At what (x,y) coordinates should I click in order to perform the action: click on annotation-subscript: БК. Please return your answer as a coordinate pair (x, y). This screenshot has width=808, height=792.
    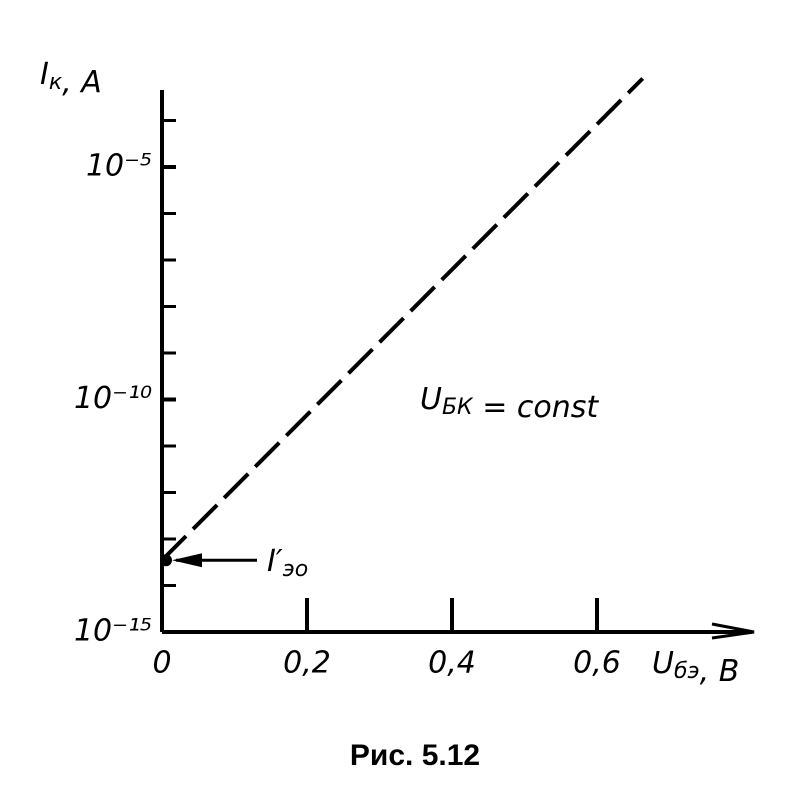
    Looking at the image, I should click on (458, 407).